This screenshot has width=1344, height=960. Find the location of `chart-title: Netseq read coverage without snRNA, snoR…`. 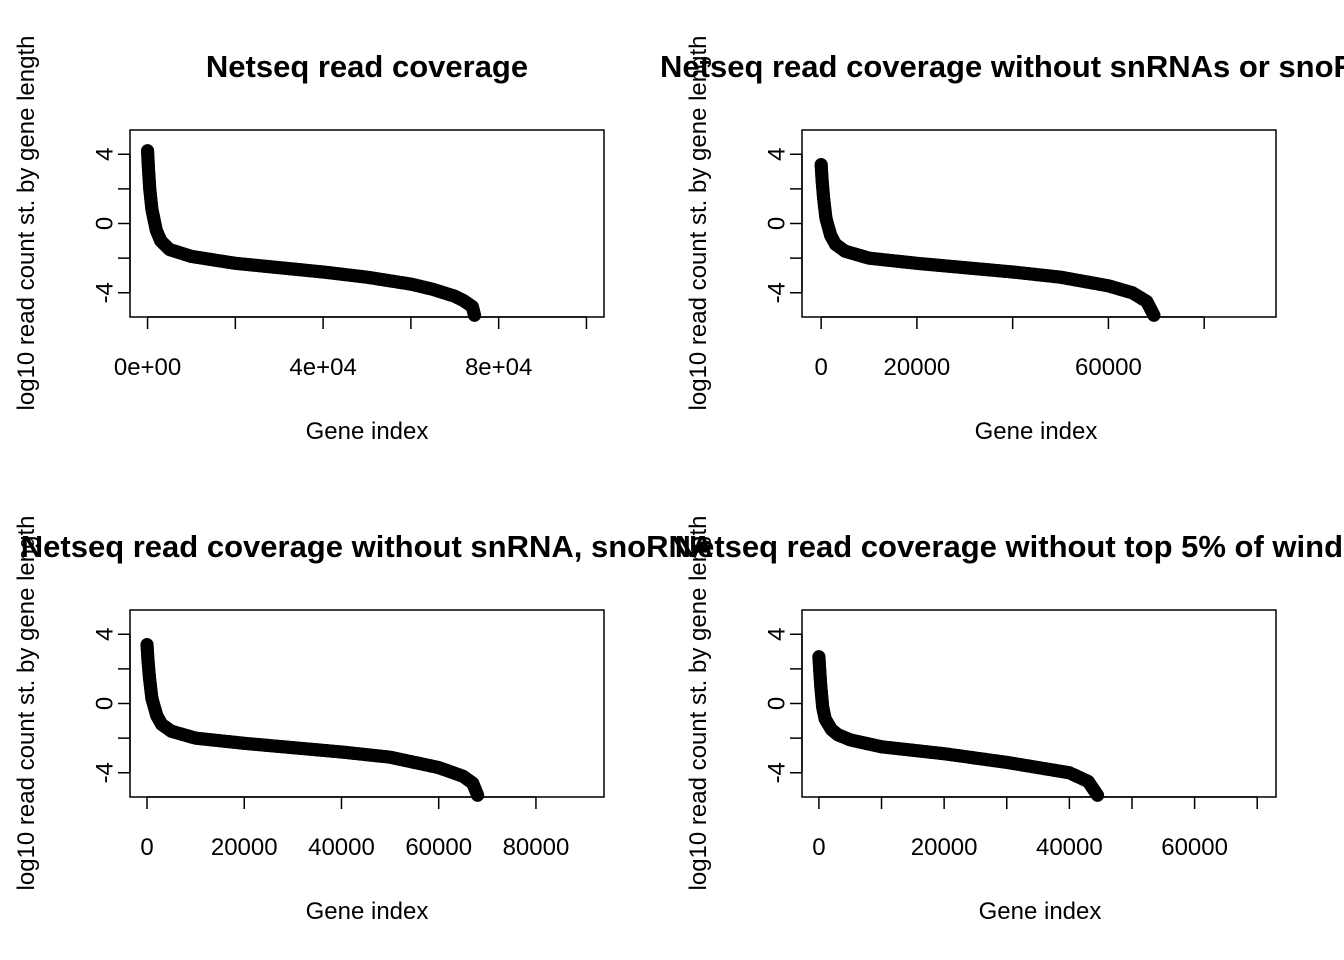

chart-title: Netseq read coverage without snRNA, snoR… is located at coordinates (367, 546).